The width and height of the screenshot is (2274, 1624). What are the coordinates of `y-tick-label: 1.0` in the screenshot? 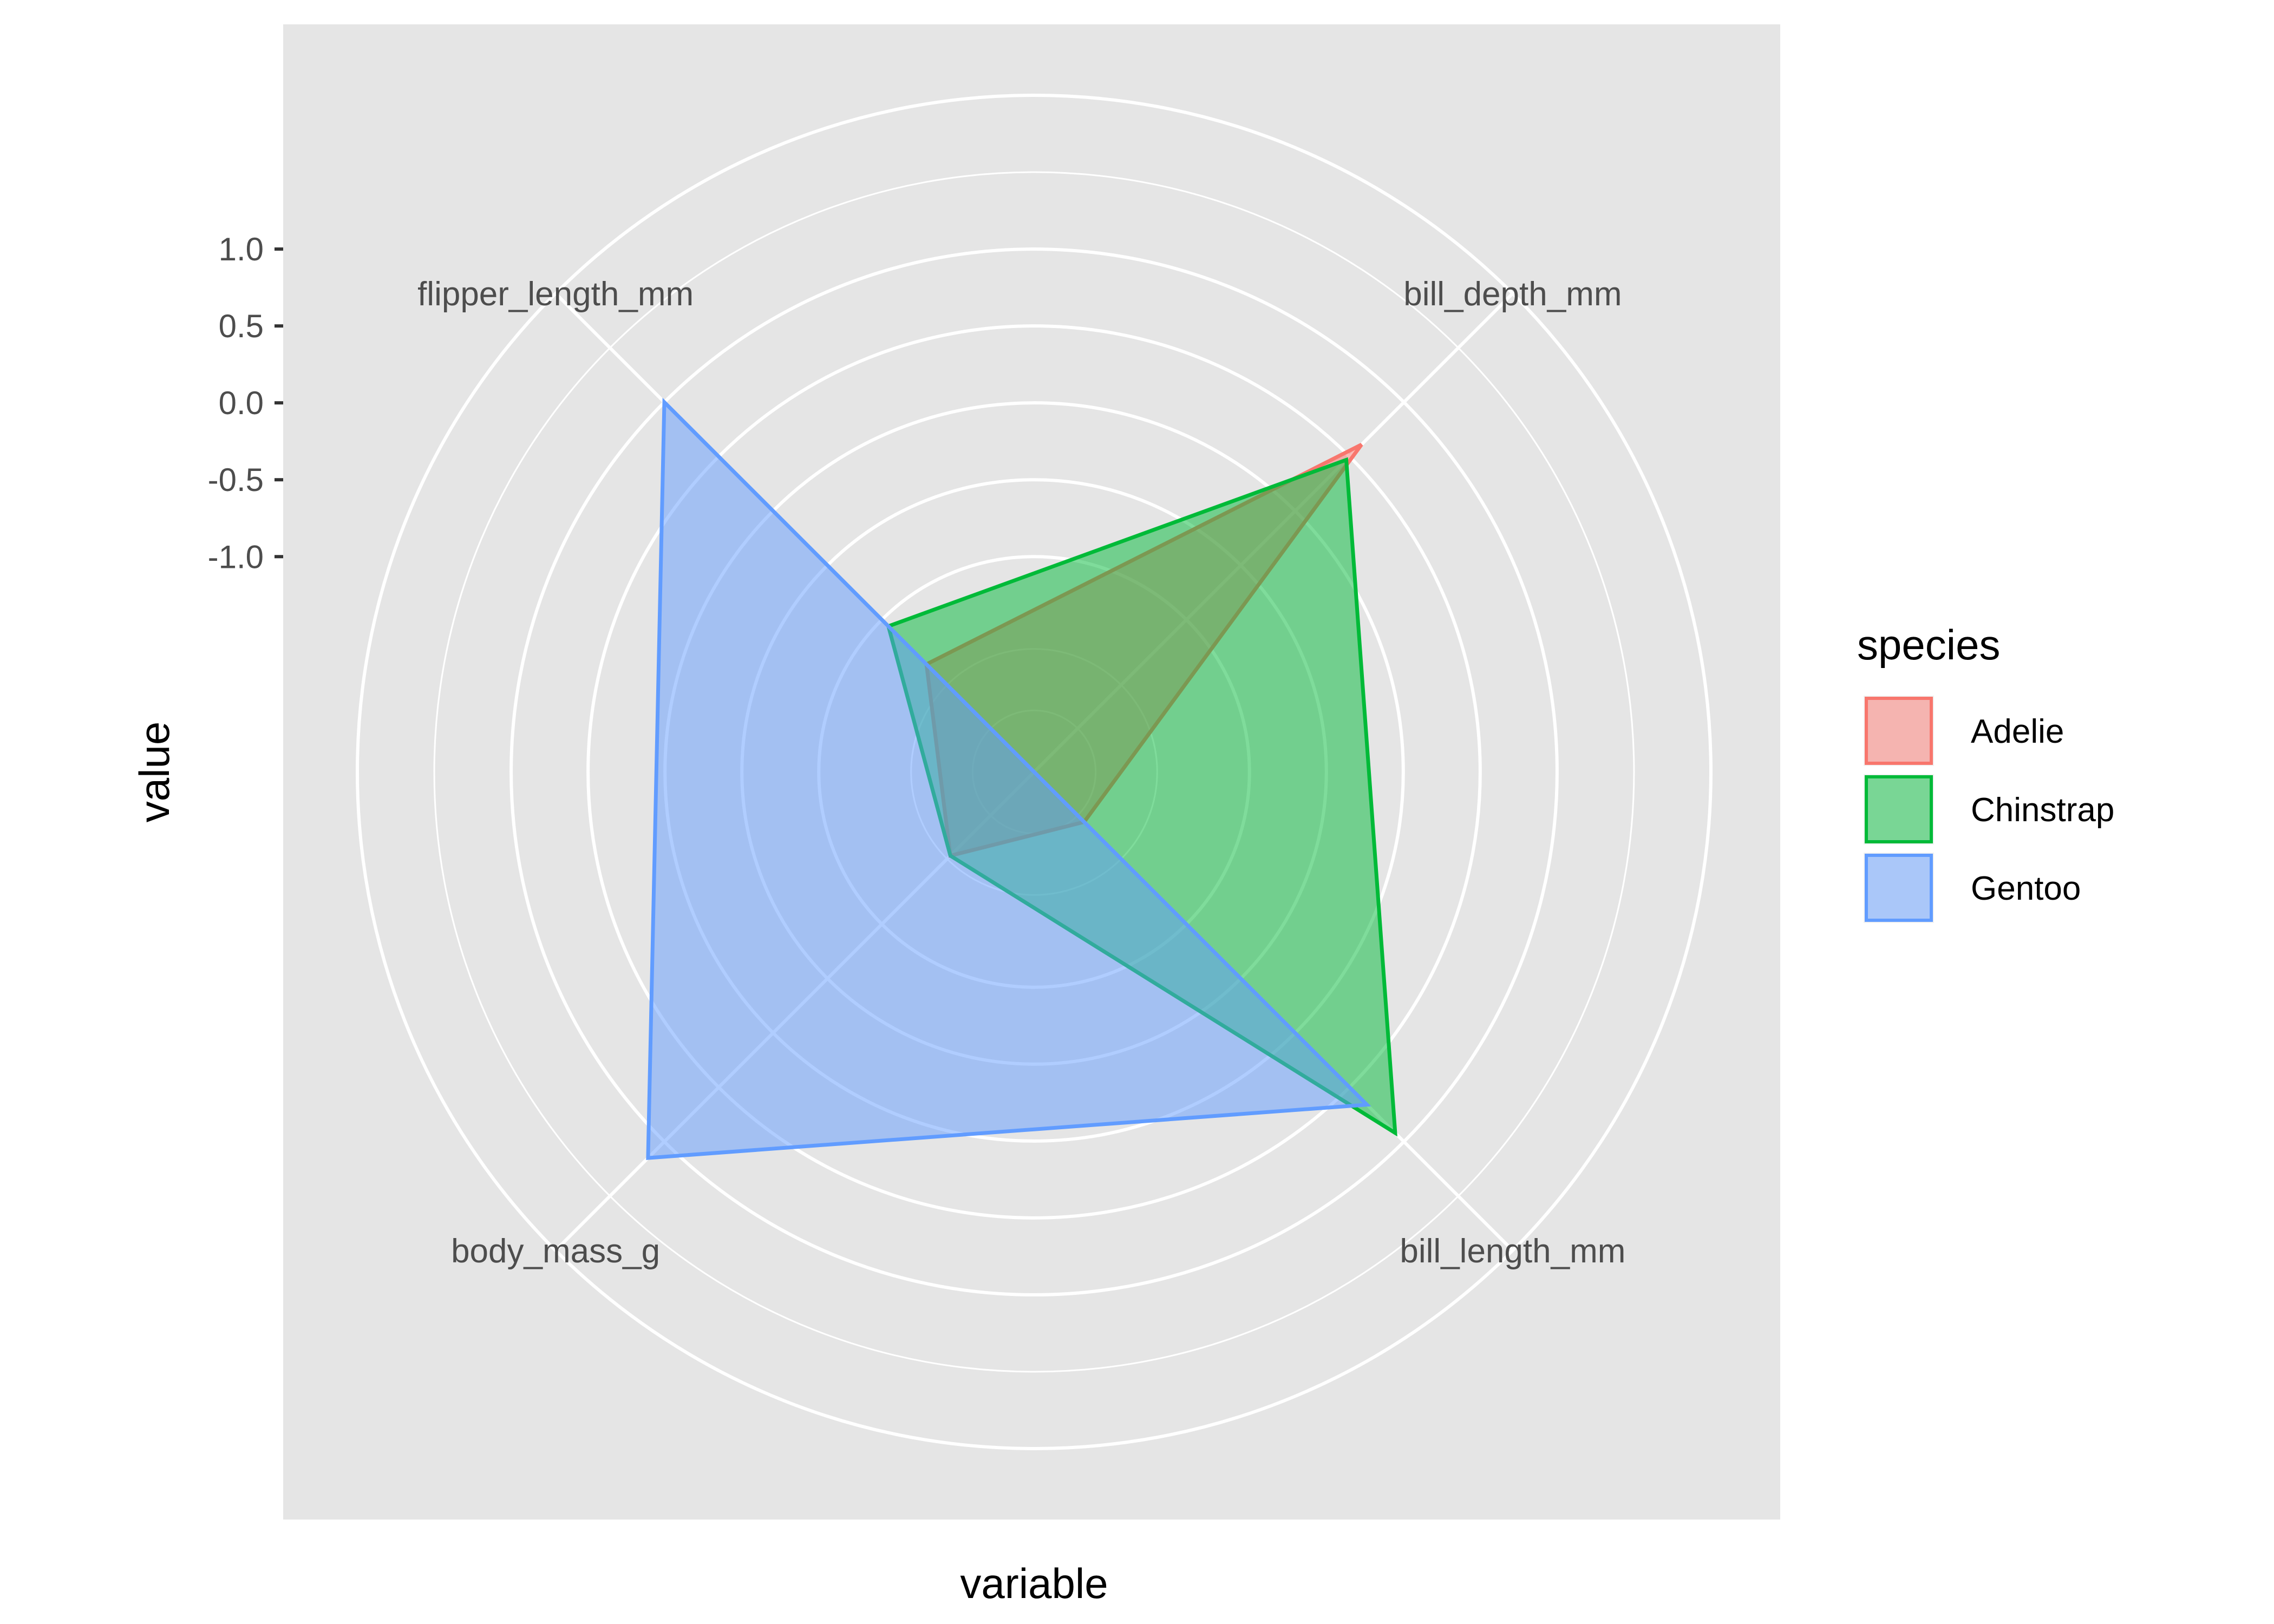 It's located at (242, 249).